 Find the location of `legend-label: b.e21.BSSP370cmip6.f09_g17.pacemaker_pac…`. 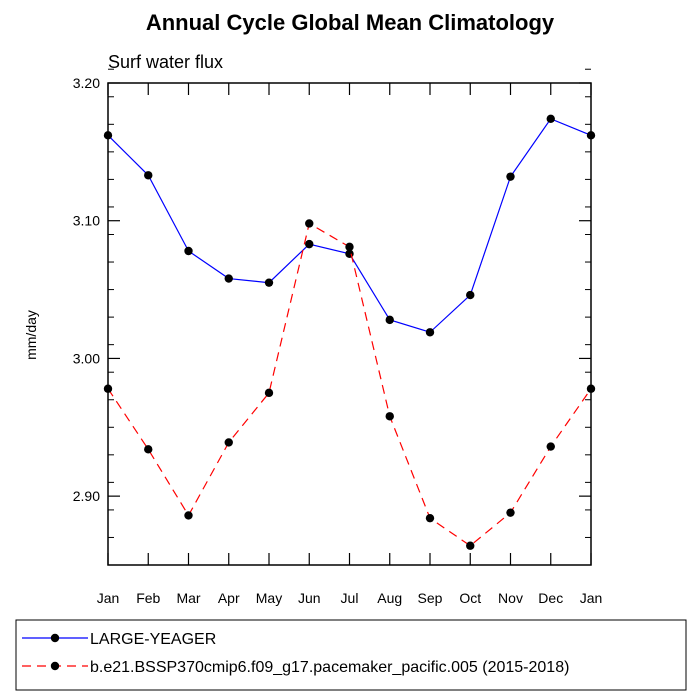

legend-label: b.e21.BSSP370cmip6.f09_g17.pacemaker_pac… is located at coordinates (329, 667).